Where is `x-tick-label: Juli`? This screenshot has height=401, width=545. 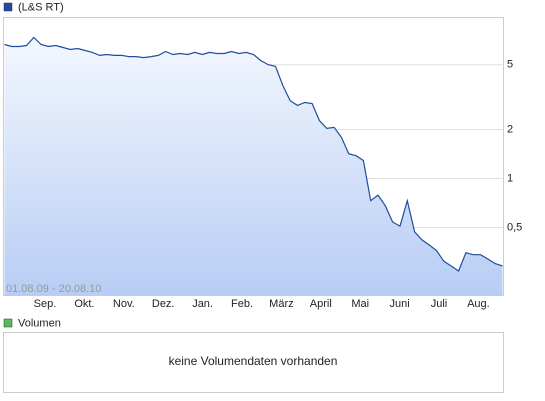
x-tick-label: Juli is located at coordinates (439, 304).